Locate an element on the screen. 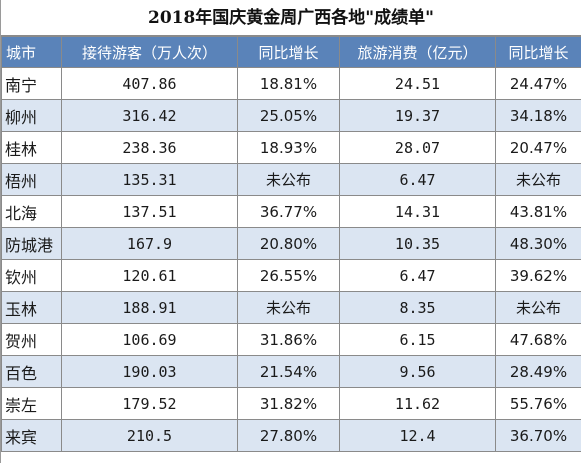 The image size is (581, 463). visitors-cell: 106.69 is located at coordinates (149, 339).